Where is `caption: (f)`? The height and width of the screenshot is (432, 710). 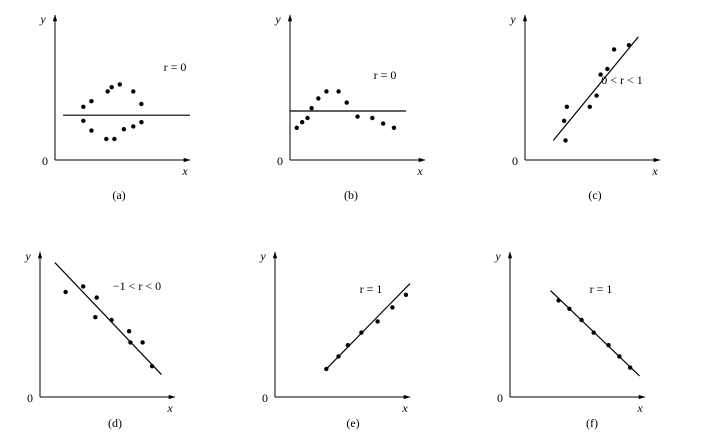 caption: (f) is located at coordinates (592, 423).